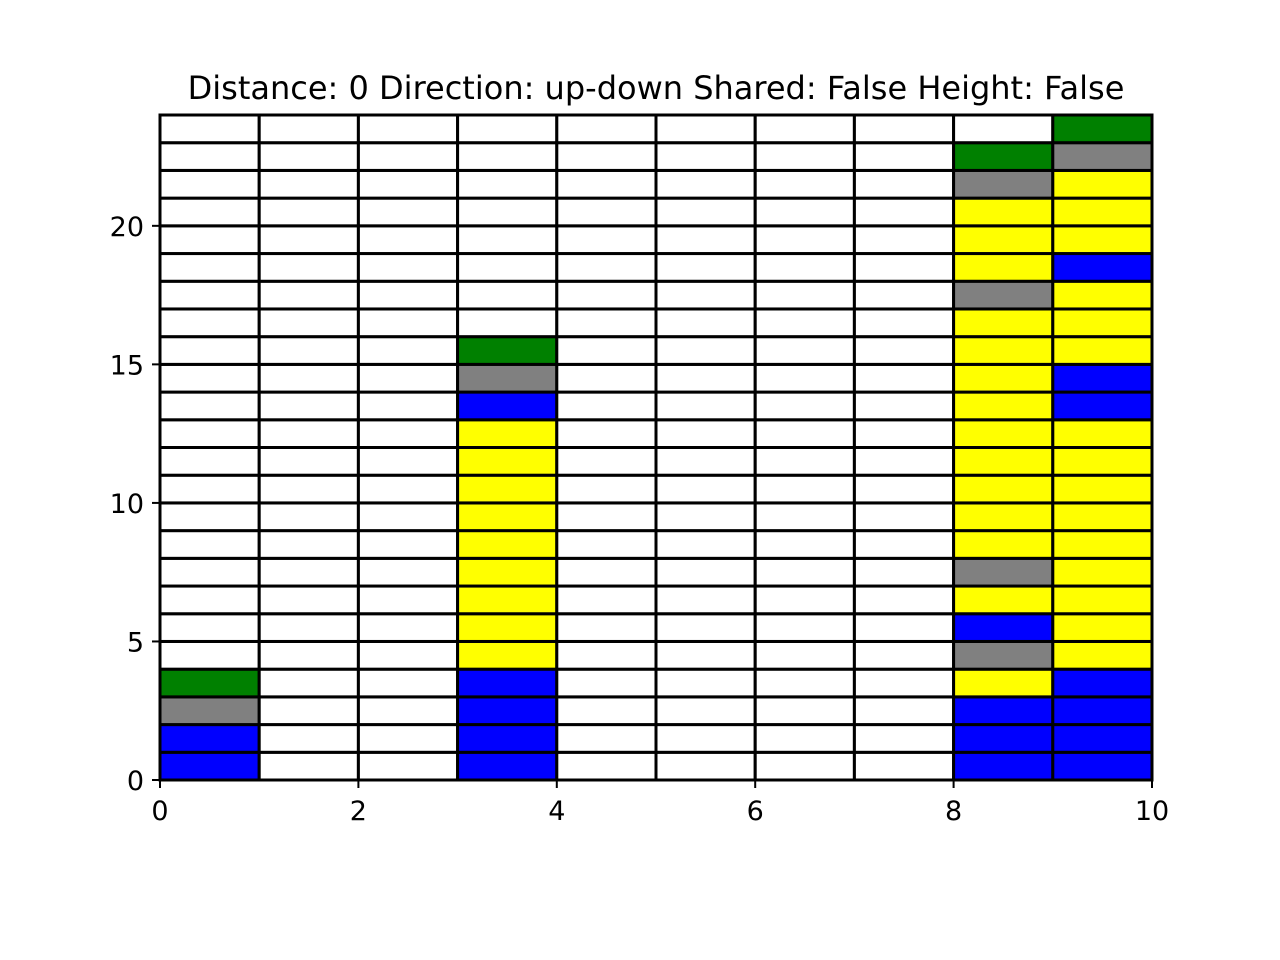 The height and width of the screenshot is (960, 1280). What do you see at coordinates (135, 642) in the screenshot?
I see `y-tick-label: 5` at bounding box center [135, 642].